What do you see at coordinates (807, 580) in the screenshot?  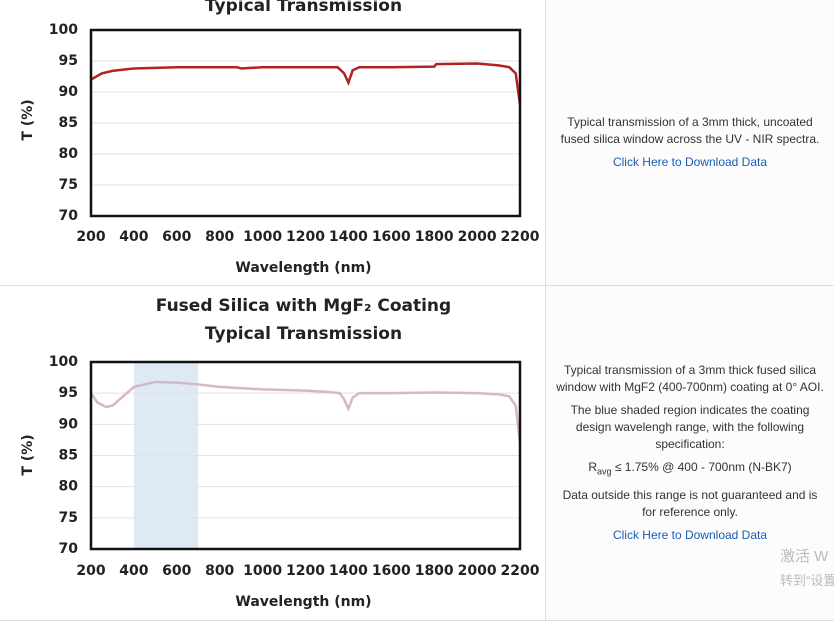 I see `watermark: 转到“设置` at bounding box center [807, 580].